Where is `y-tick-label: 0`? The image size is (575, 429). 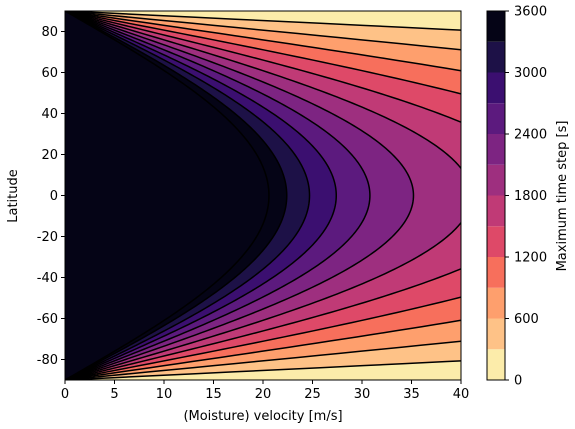
y-tick-label: 0 is located at coordinates (54, 196).